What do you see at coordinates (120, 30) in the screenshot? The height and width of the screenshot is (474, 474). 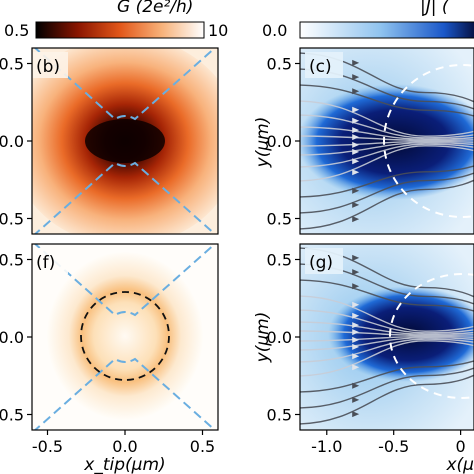 I see `conductance-colorbar-gradient` at bounding box center [120, 30].